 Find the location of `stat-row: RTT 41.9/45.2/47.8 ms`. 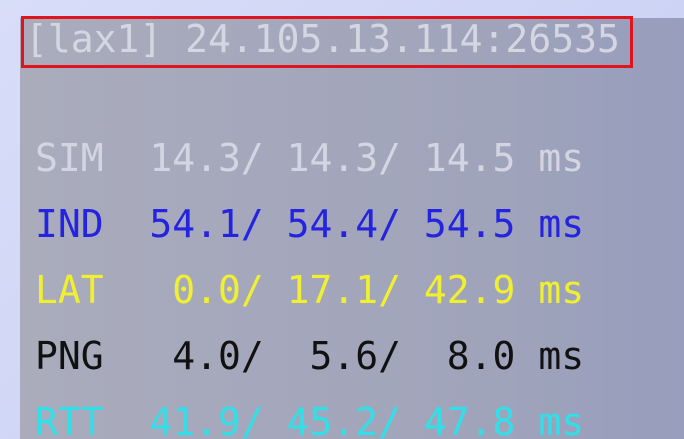

stat-row: RTT 41.9/45.2/47.8 ms is located at coordinates (344, 418).